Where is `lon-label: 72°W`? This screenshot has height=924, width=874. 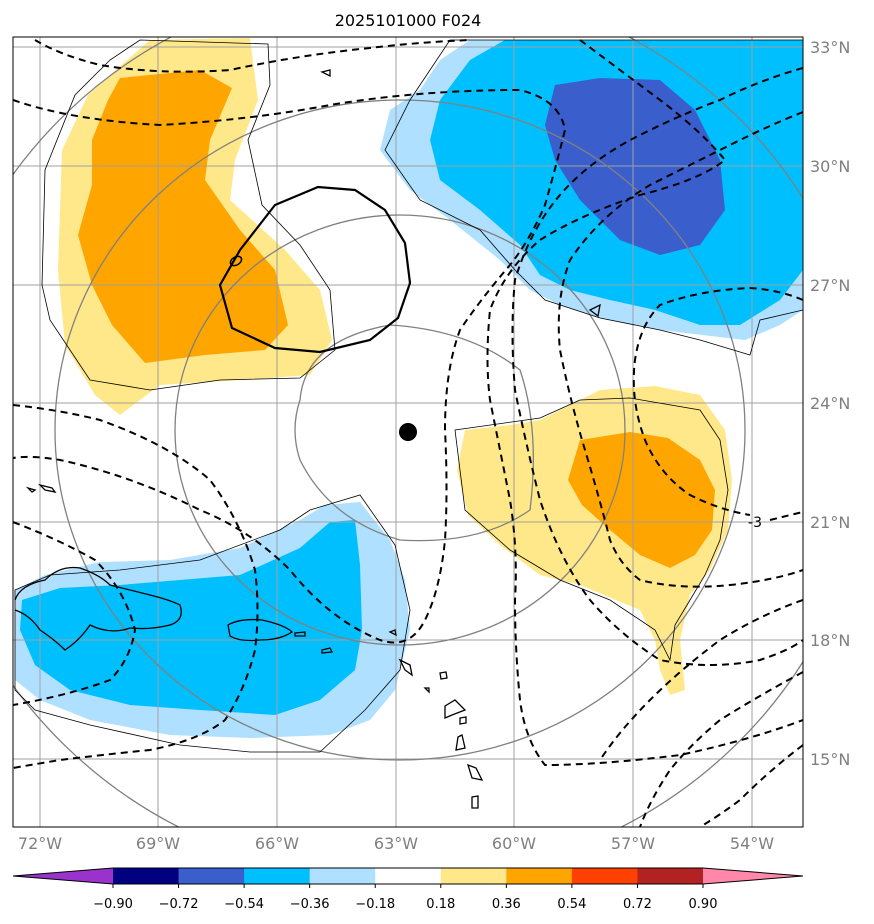 lon-label: 72°W is located at coordinates (40, 843).